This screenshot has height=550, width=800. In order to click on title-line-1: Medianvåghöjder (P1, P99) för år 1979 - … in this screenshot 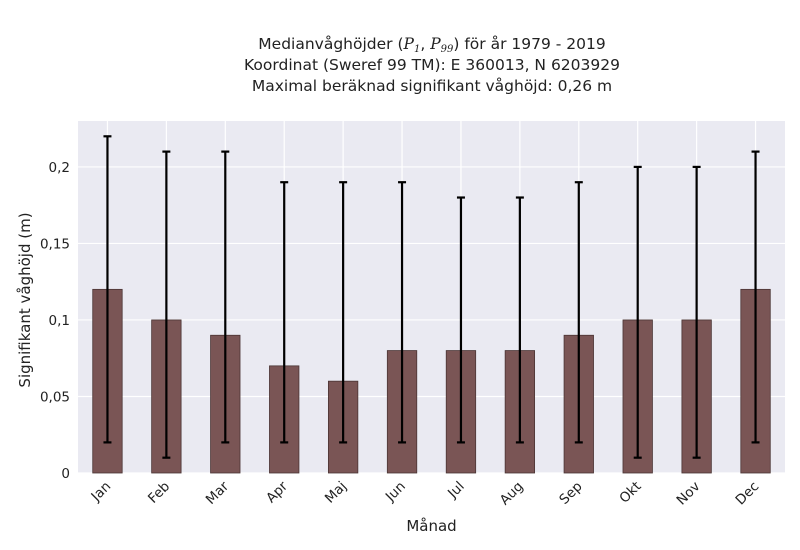, I will do `click(432, 45)`.